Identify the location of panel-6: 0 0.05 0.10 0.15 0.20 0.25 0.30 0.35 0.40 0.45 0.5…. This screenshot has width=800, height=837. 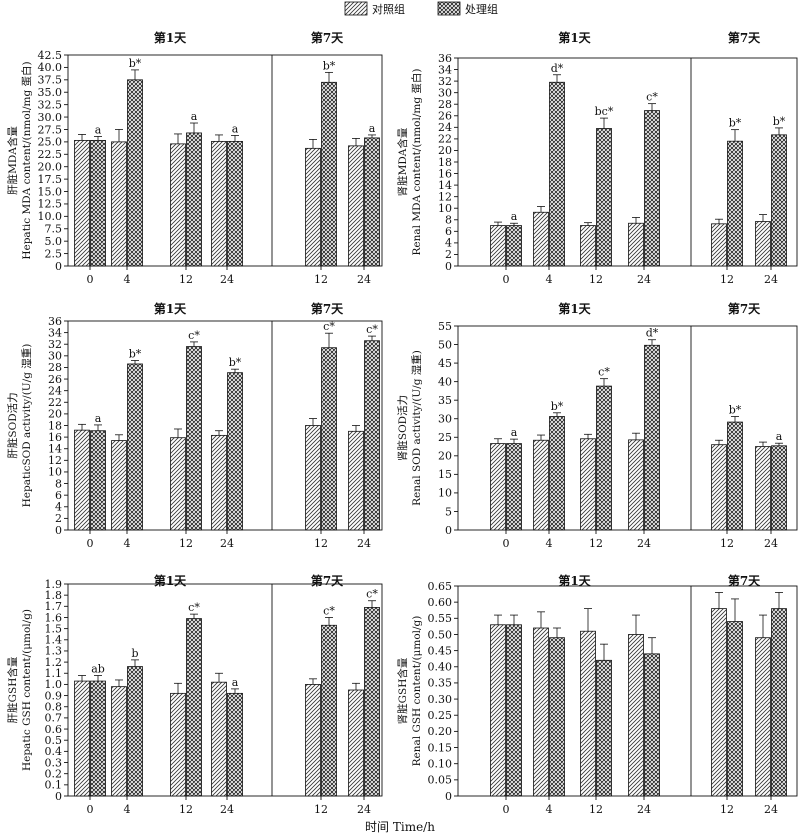
(597, 694).